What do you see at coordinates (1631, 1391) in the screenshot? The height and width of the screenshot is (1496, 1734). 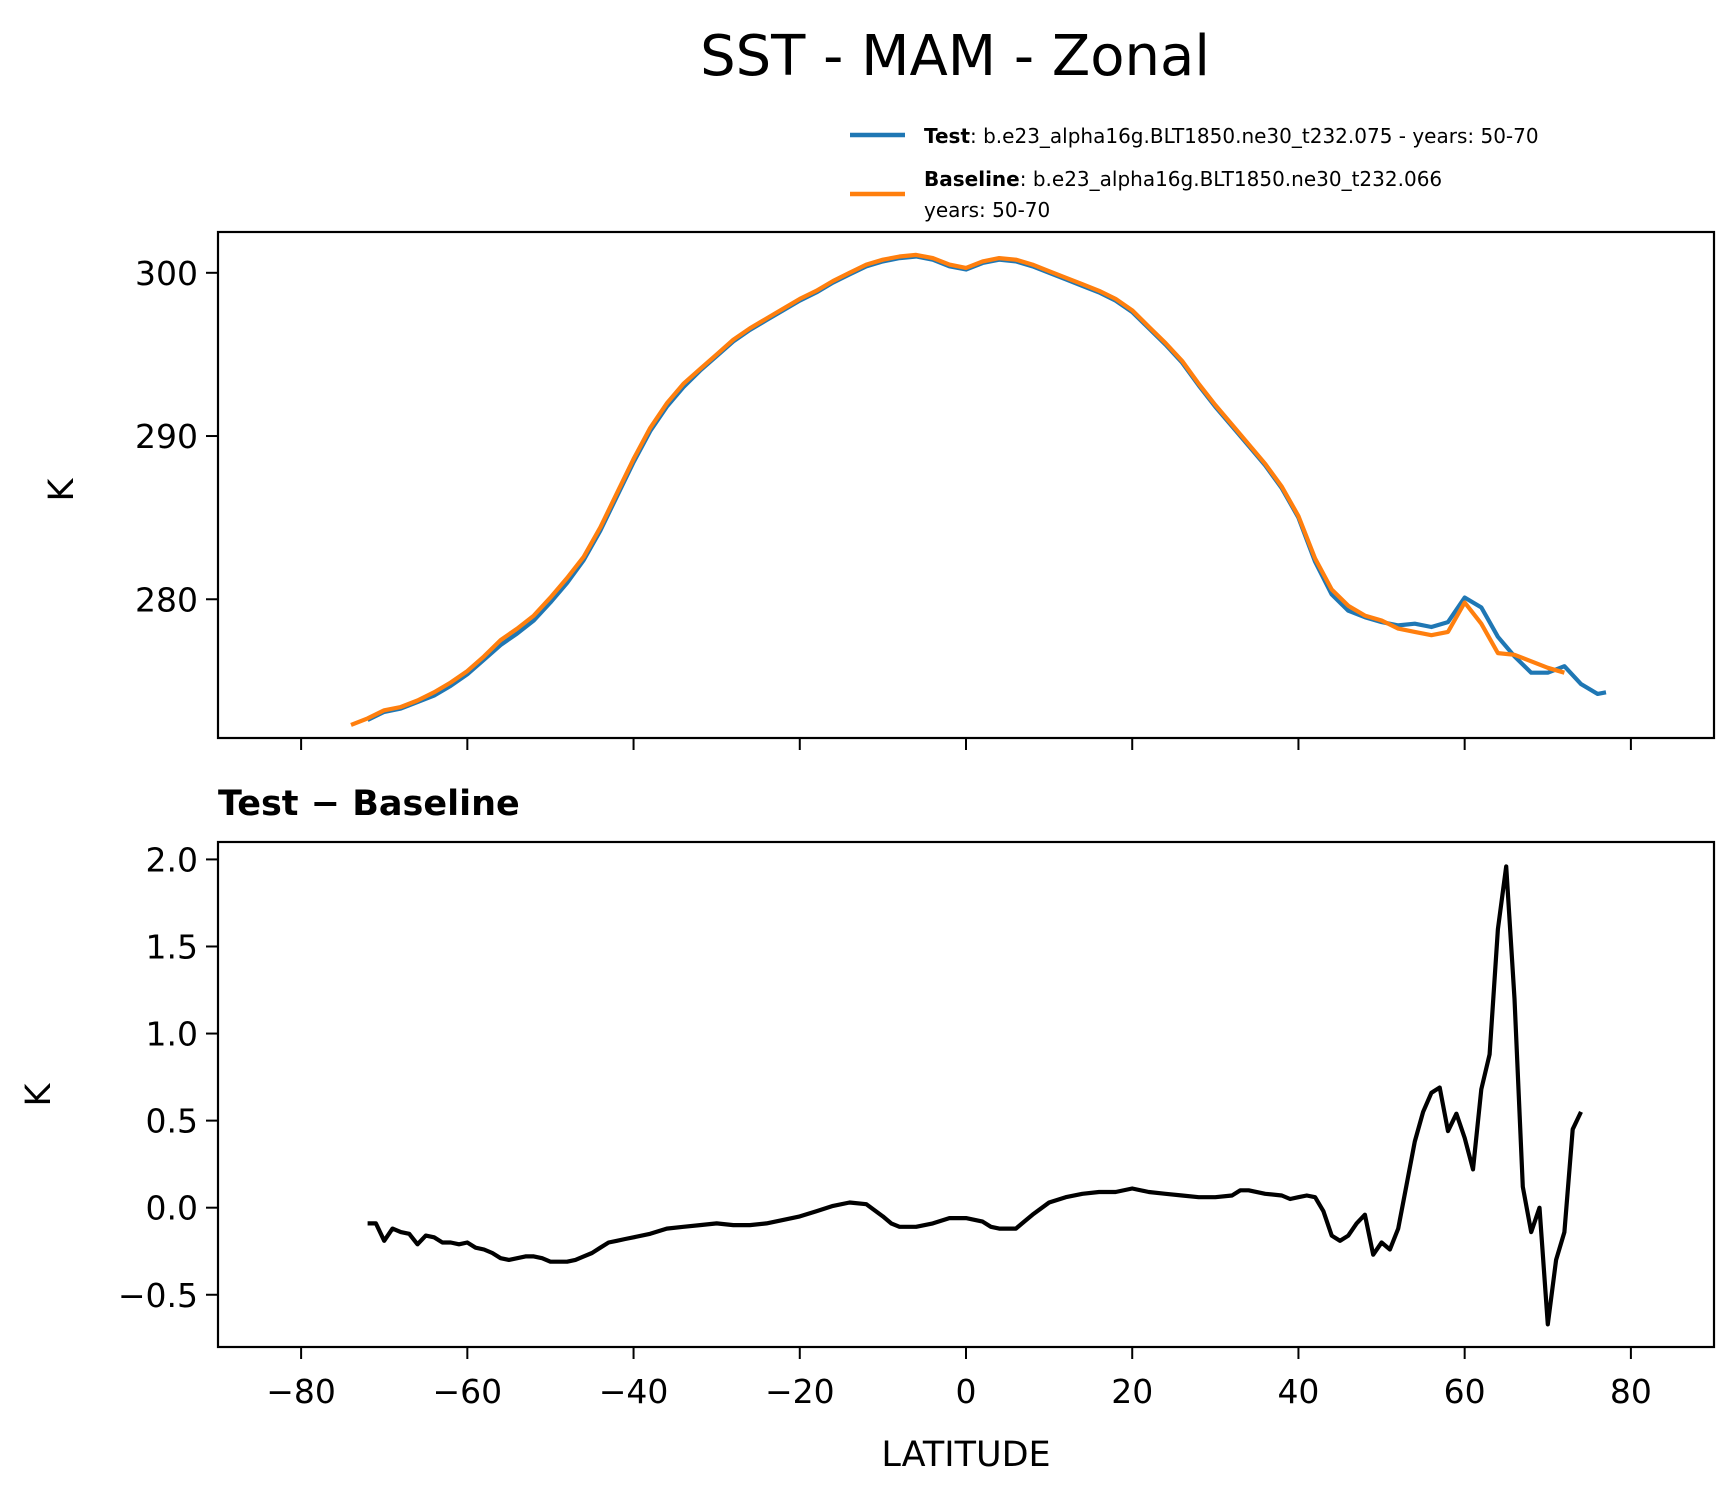 I see `x-tick-label: 80` at bounding box center [1631, 1391].